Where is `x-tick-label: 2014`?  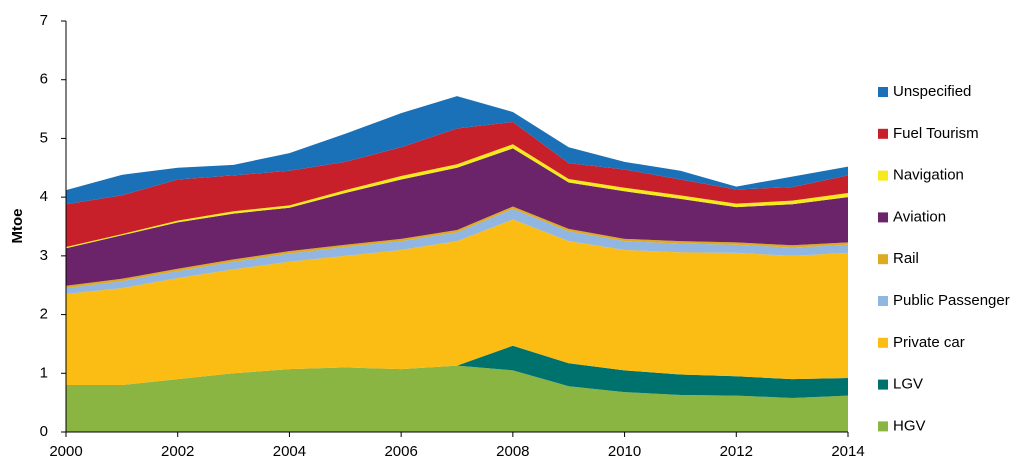 x-tick-label: 2014 is located at coordinates (847, 451).